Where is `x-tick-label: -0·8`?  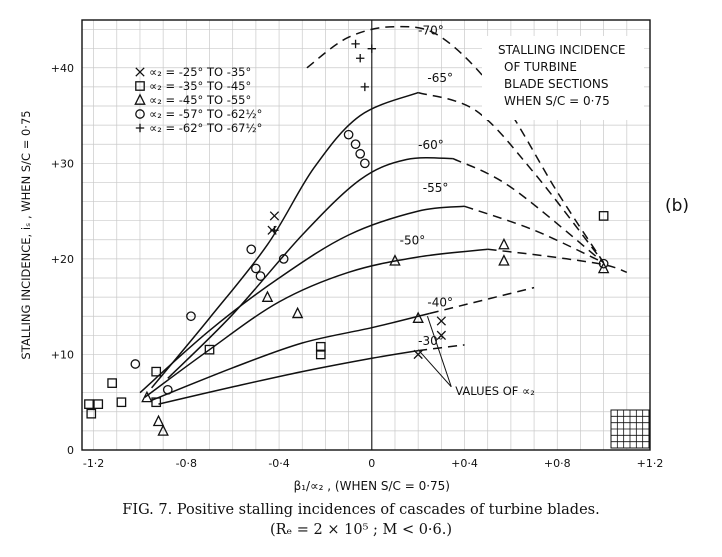
x-tick-label: -0·8 is located at coordinates (186, 463).